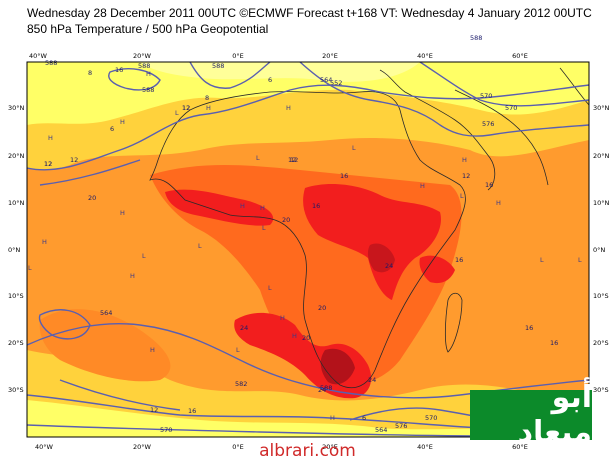  What do you see at coordinates (38, 56) in the screenshot?
I see `lon-label-top: 40°W` at bounding box center [38, 56].